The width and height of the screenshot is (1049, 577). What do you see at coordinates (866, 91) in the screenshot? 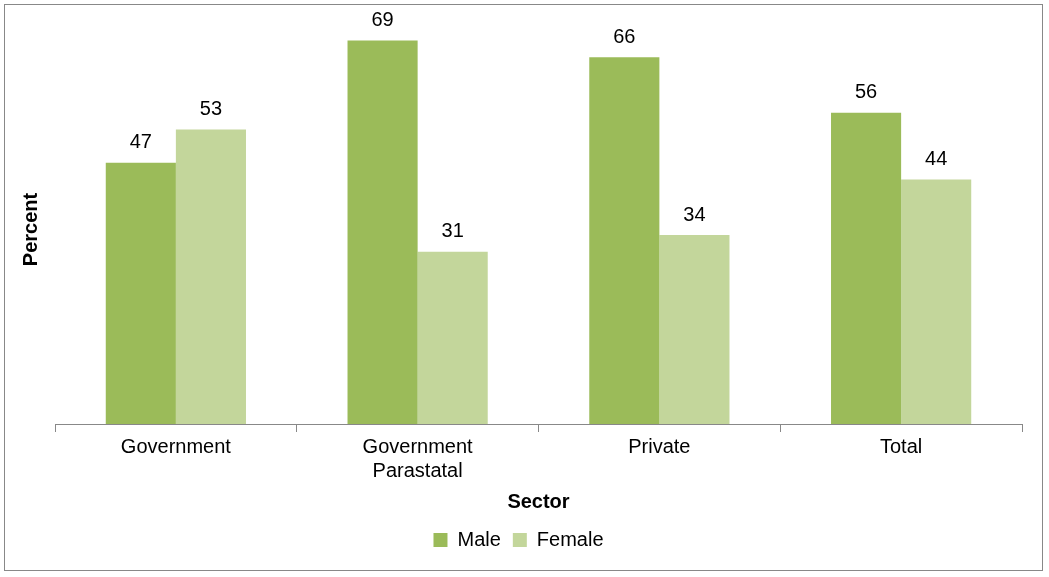
I see `data-label: 56` at bounding box center [866, 91].